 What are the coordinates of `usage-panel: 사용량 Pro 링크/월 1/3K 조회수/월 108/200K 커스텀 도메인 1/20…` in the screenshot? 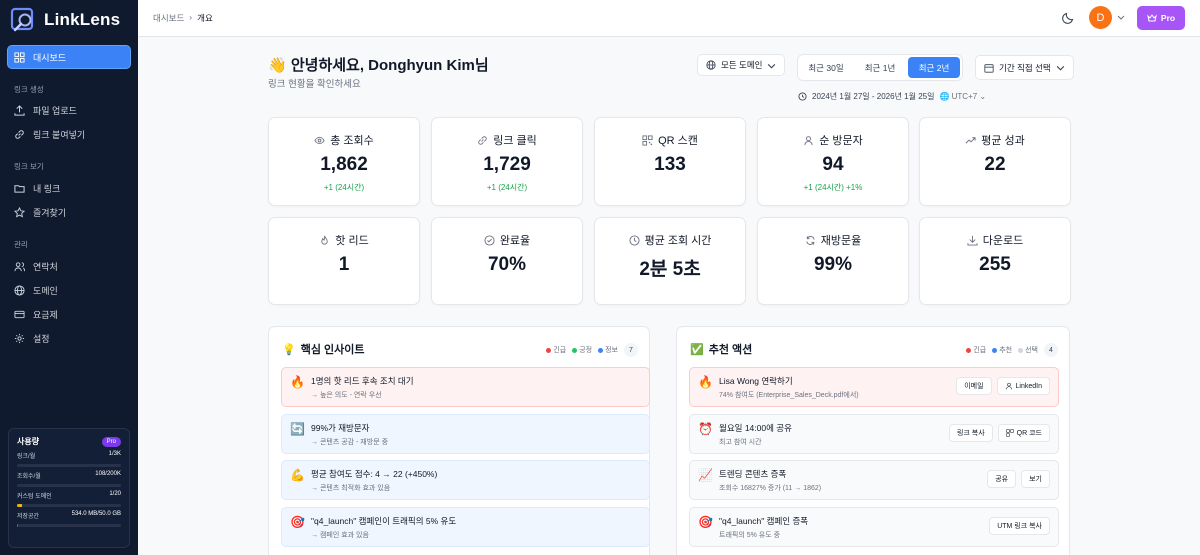 It's located at (69, 488).